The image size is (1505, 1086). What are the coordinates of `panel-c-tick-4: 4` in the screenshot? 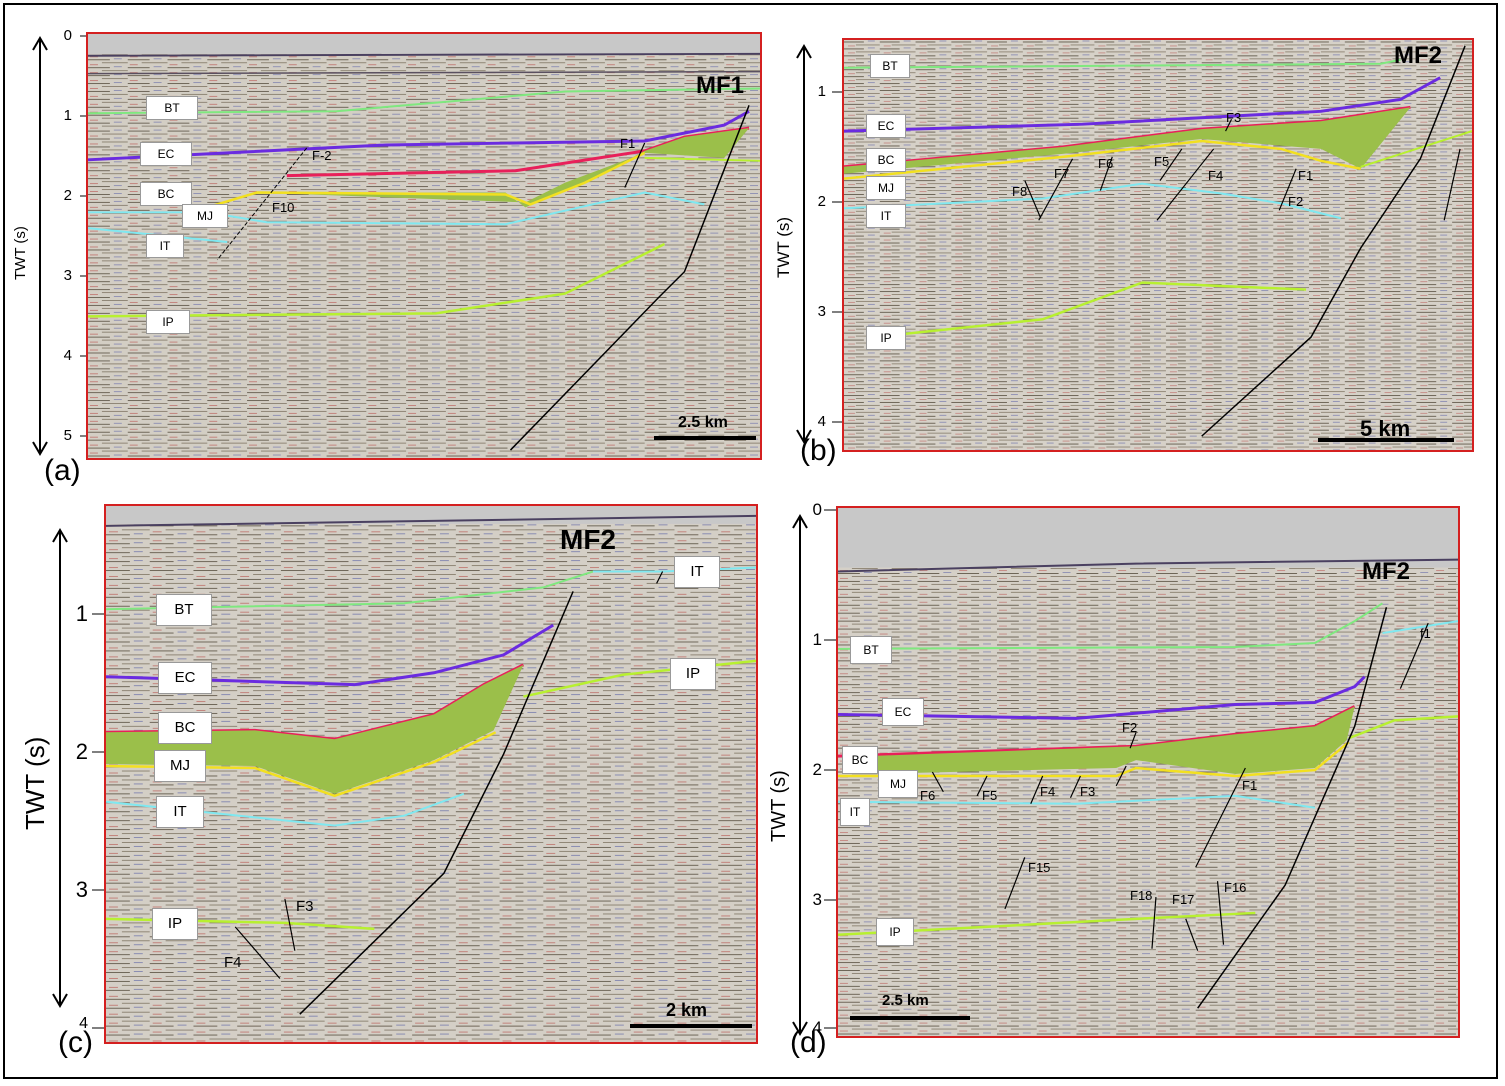 It's located at (83, 1023).